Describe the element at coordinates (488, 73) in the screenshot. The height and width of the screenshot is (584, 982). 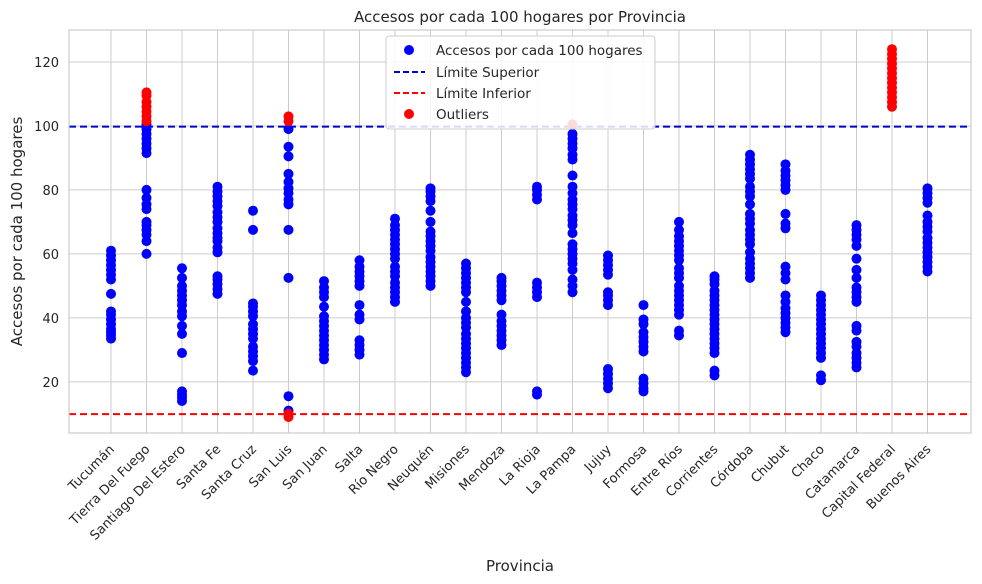
I see `legend-upper-label: Límite Superior` at that location.